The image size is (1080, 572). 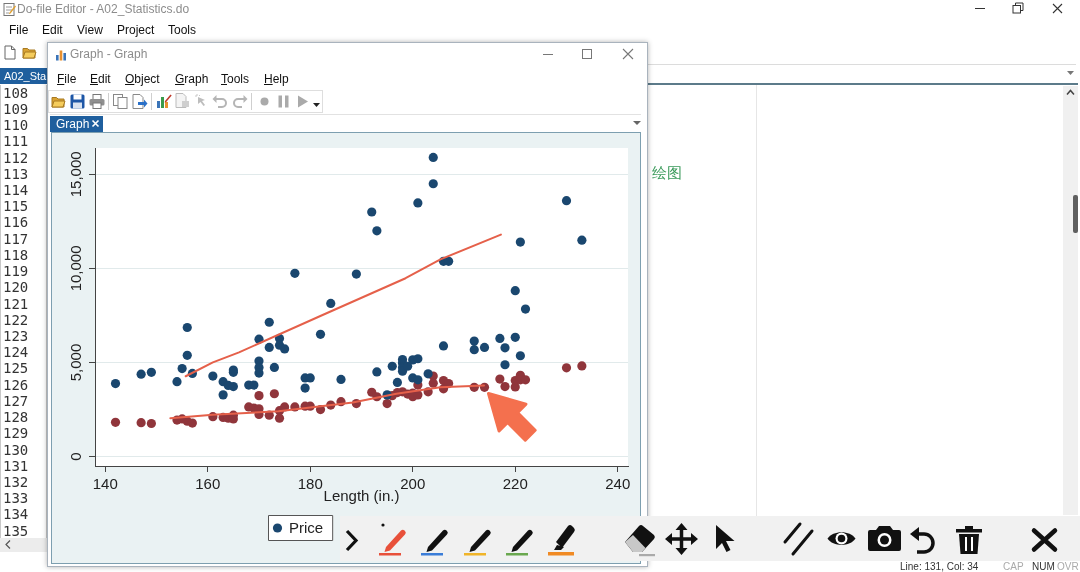 What do you see at coordinates (618, 484) in the screenshot?
I see `x-tick-label: 240` at bounding box center [618, 484].